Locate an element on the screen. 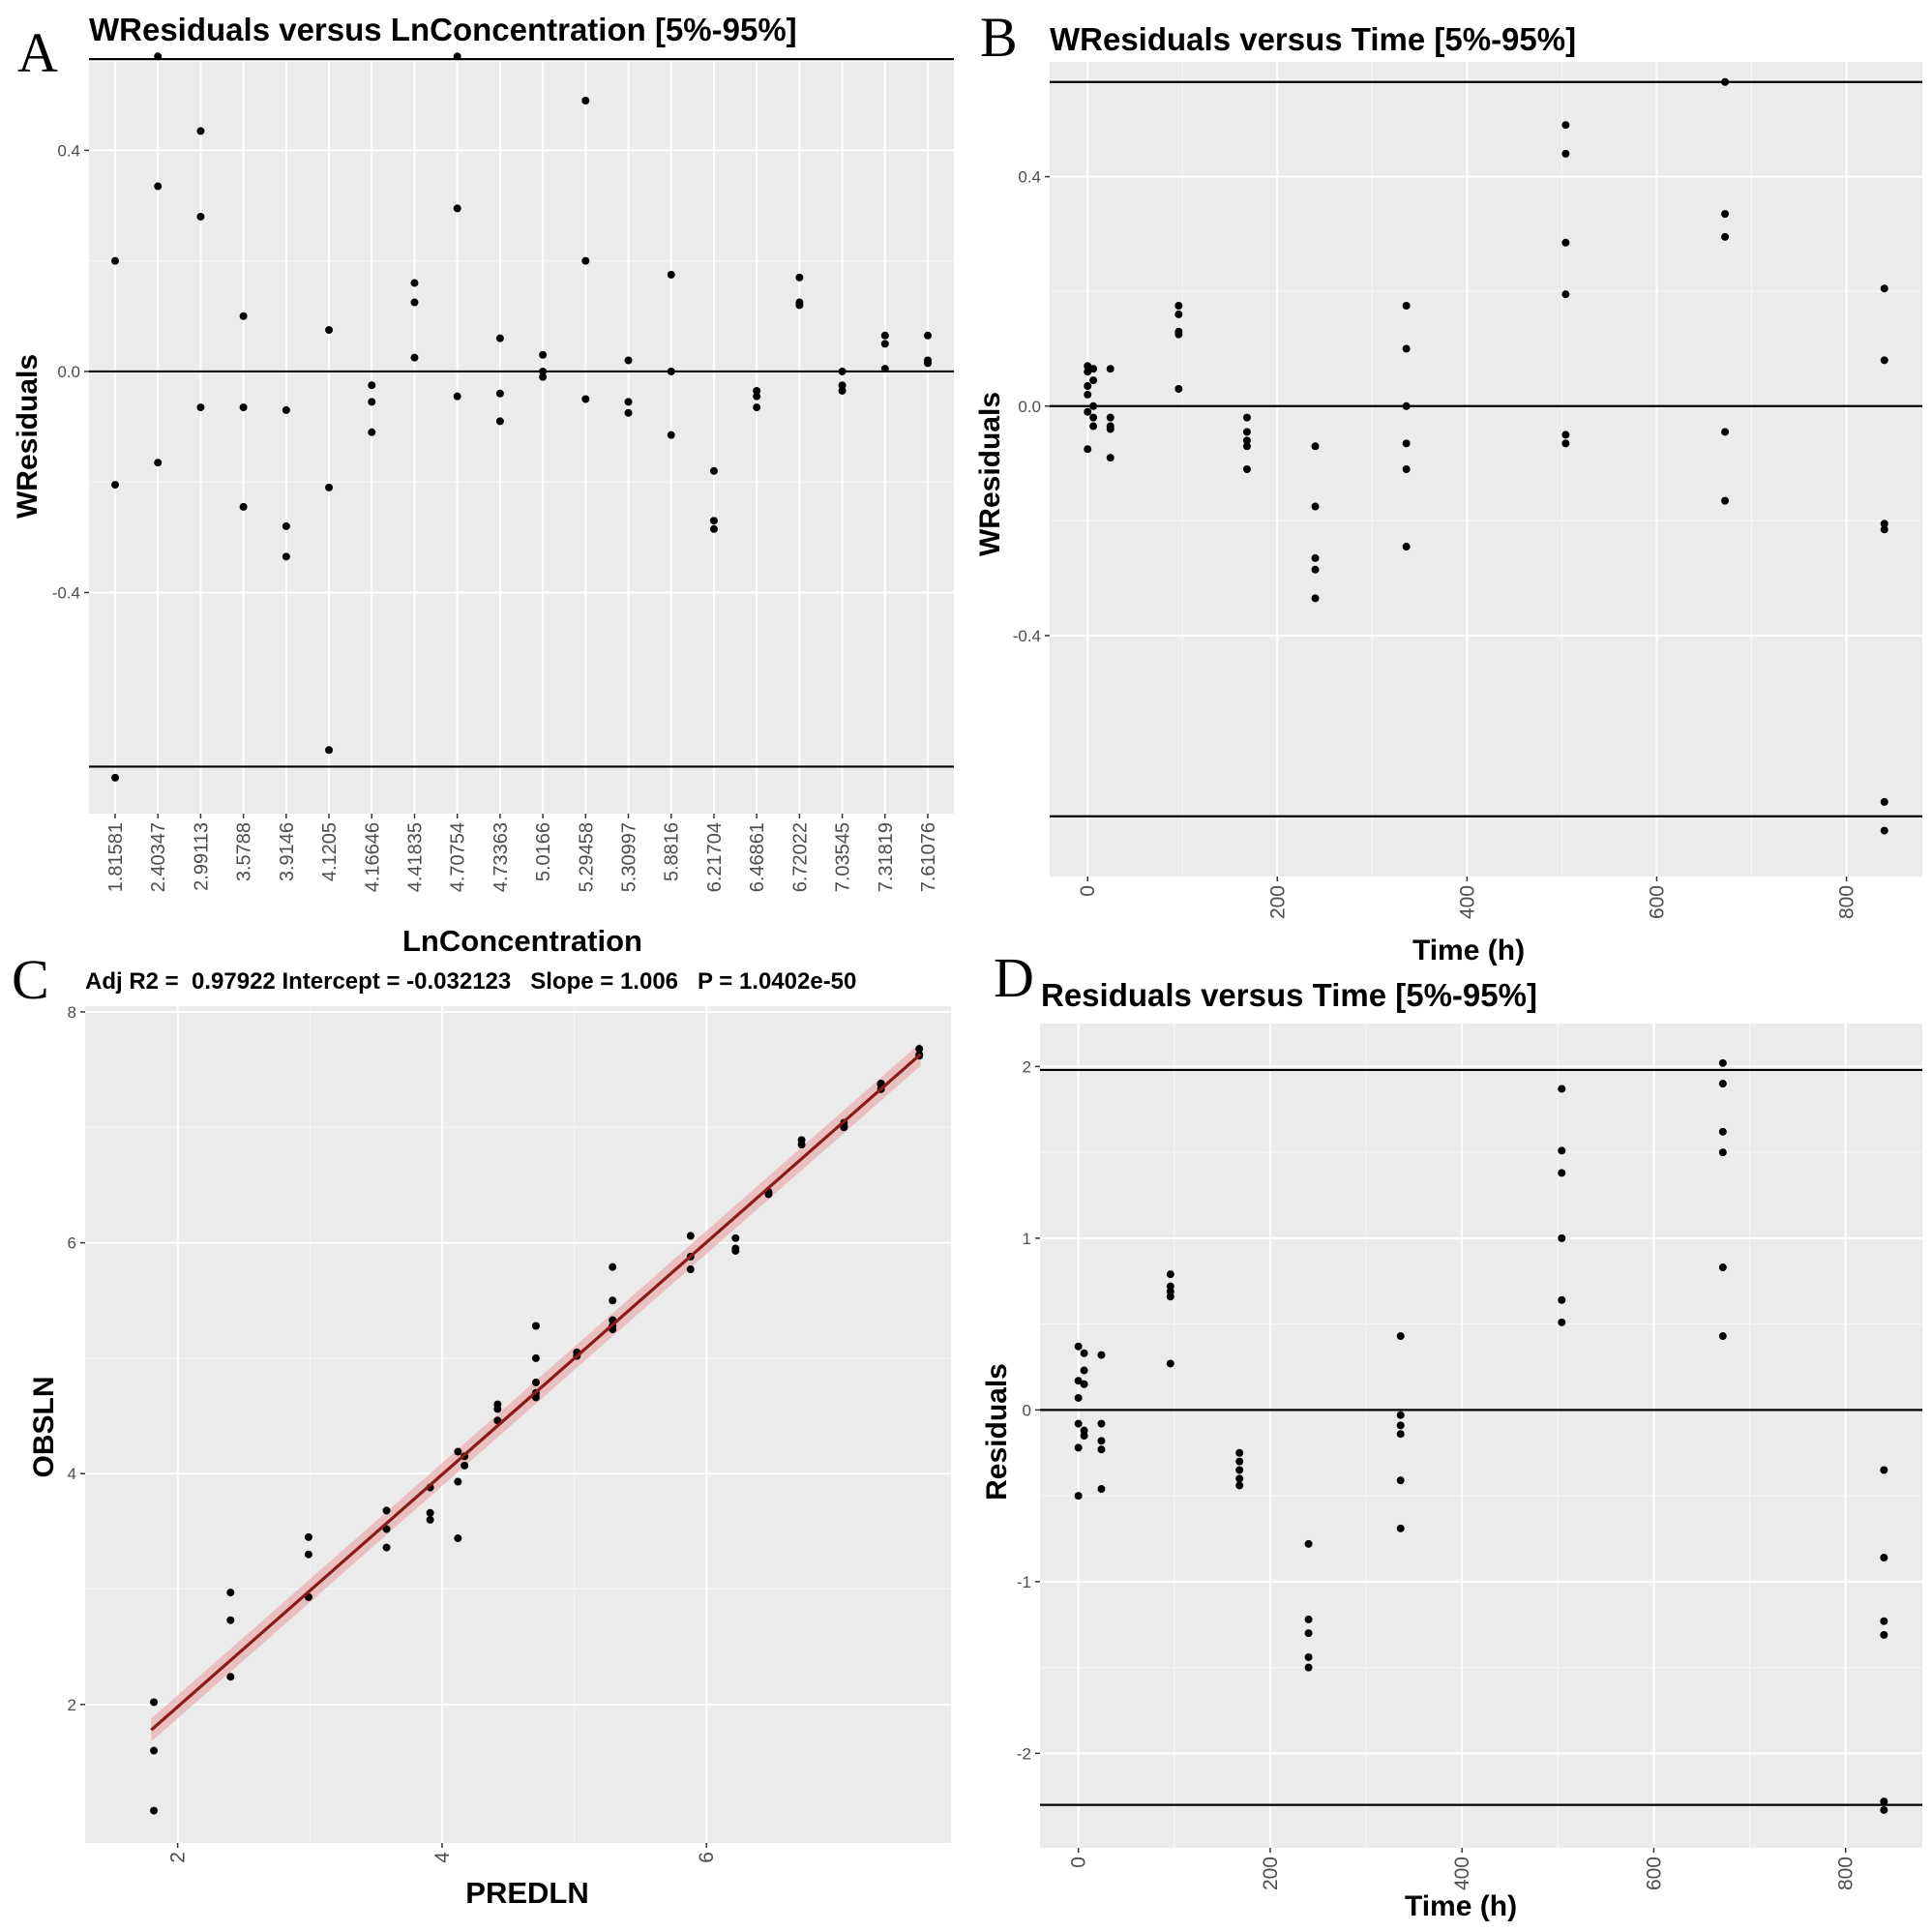 The image size is (1932, 1932). y-tick-label: 8 is located at coordinates (72, 1012).